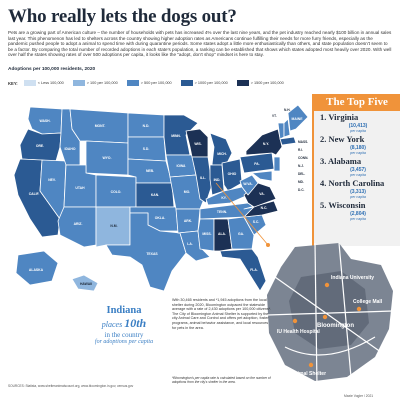 Image resolution: width=400 pixels, height=401 pixels. Describe the element at coordinates (146, 149) in the screenshot. I see `label-sd: S.D.` at that location.